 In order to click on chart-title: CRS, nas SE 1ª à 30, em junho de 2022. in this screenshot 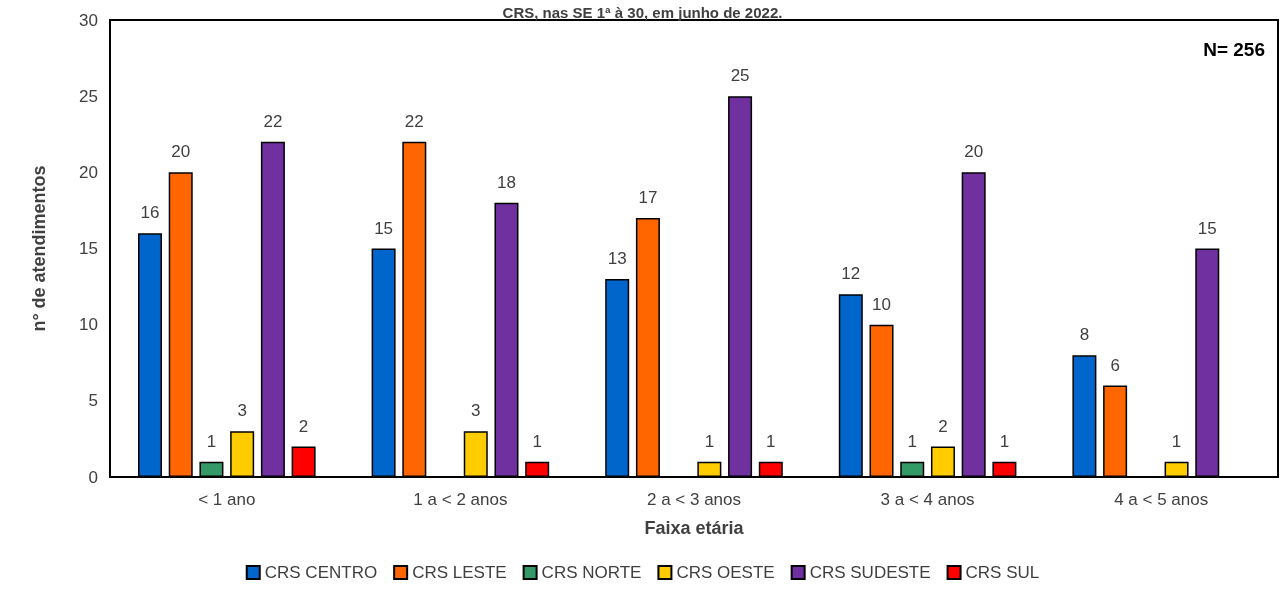, I will do `click(642, 12)`.